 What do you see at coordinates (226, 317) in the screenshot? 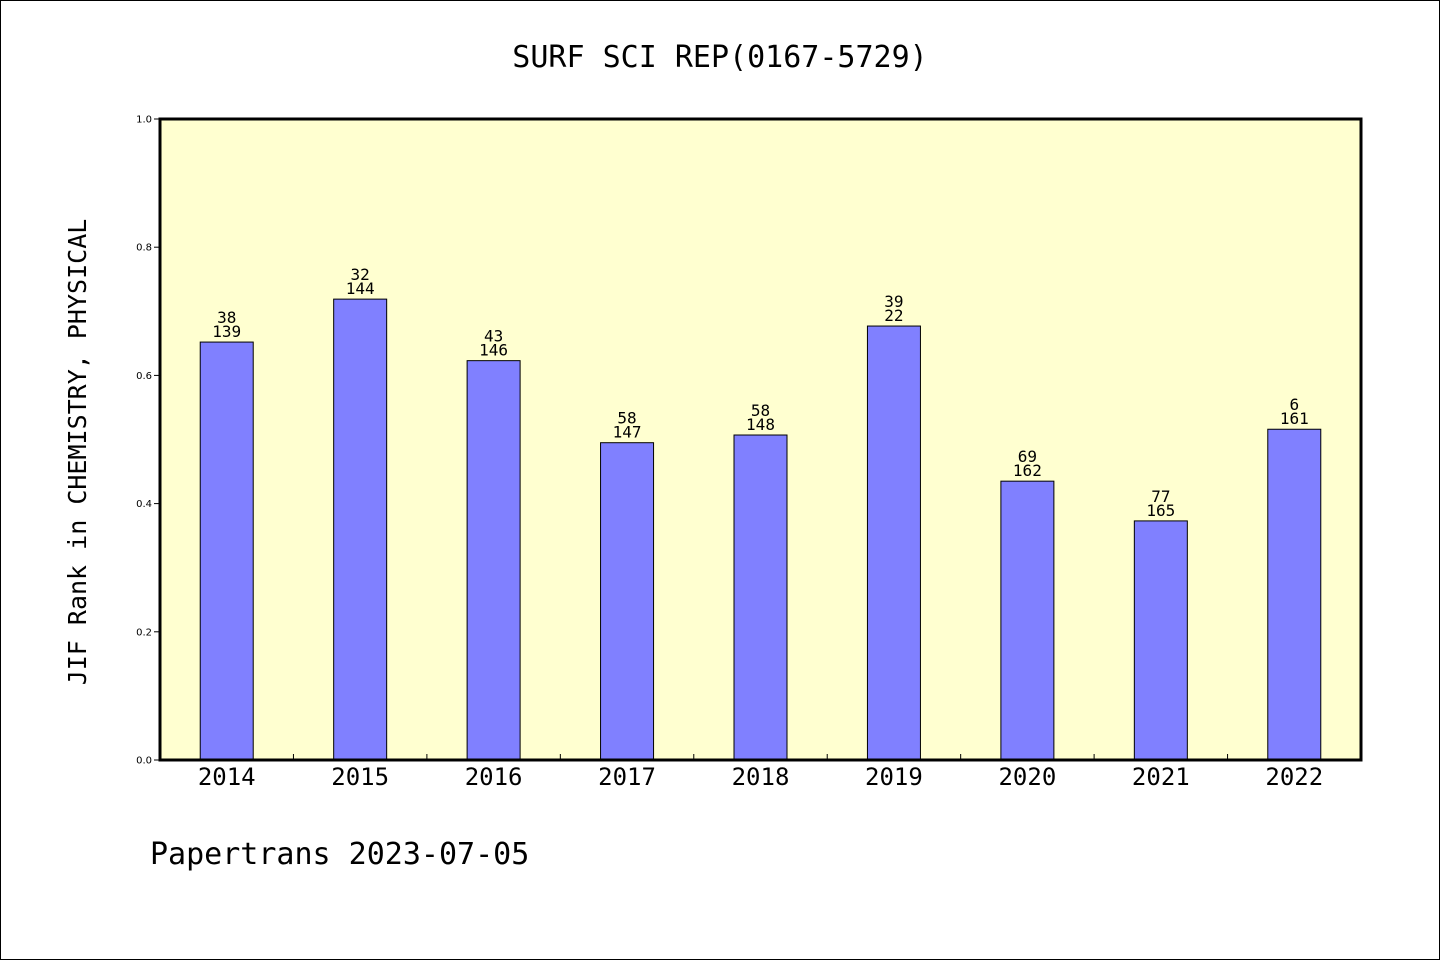
I see `bar-label-top-2014: 38` at bounding box center [226, 317].